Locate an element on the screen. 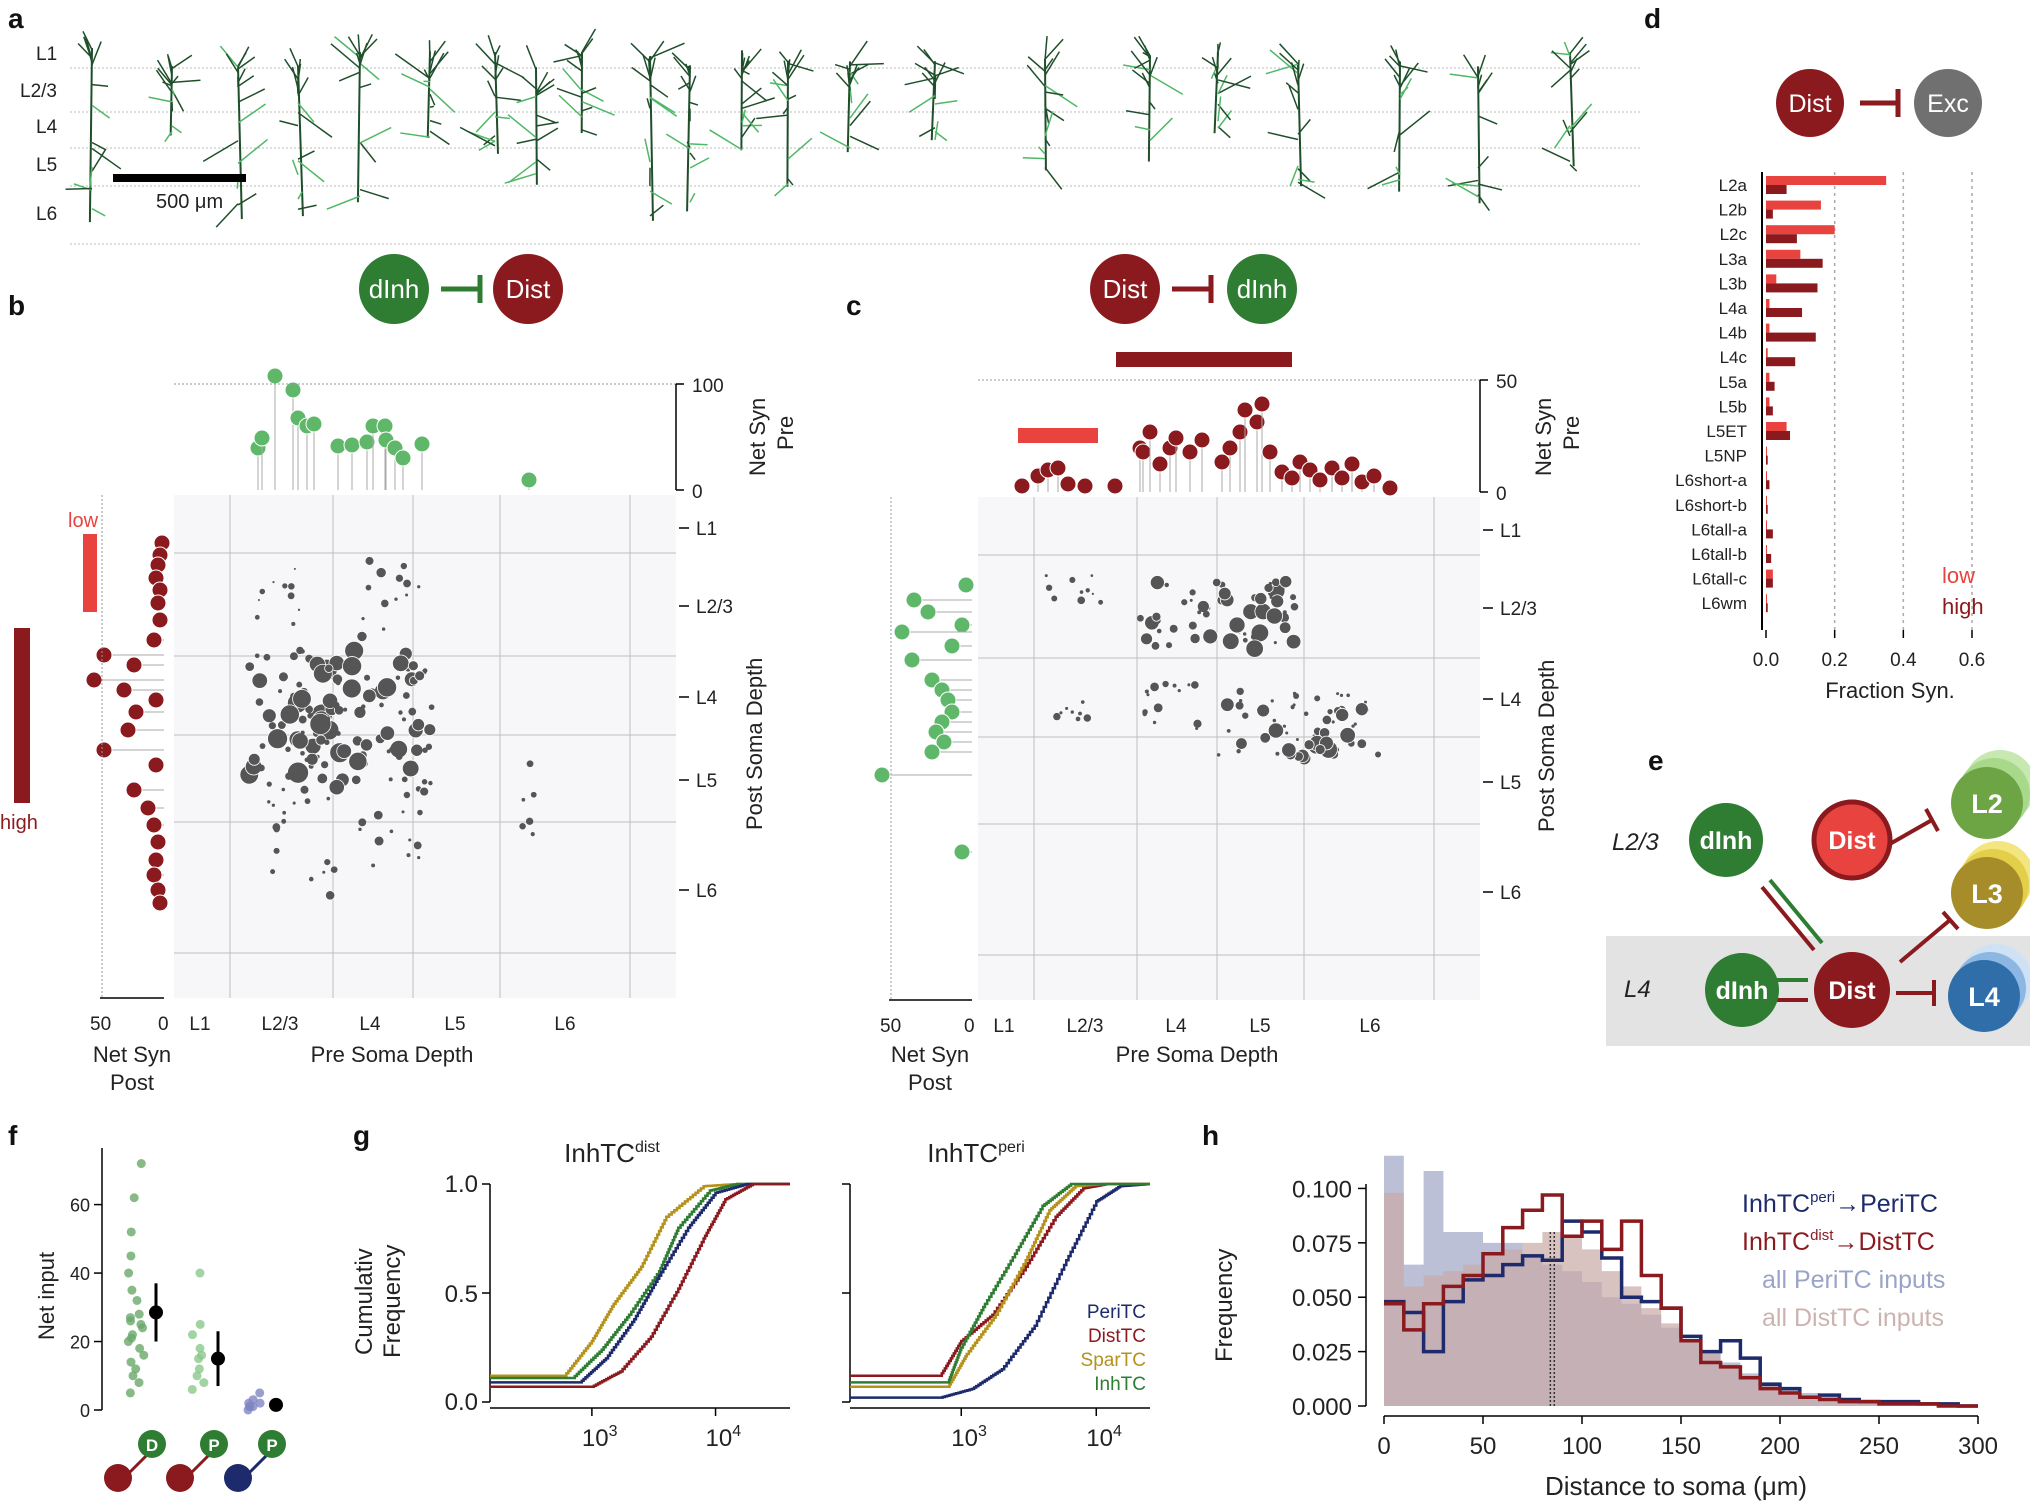 The image size is (2030, 1504). left-axis-title-2: Post is located at coordinates (930, 1082).